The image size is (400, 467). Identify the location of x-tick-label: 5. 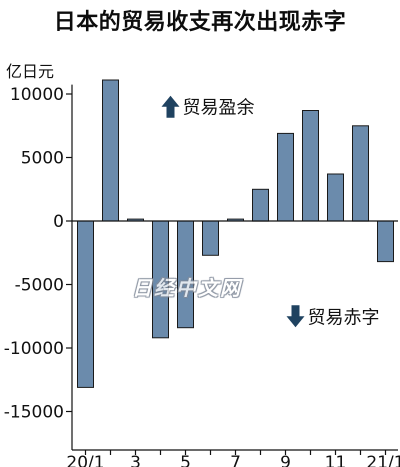
(185, 460).